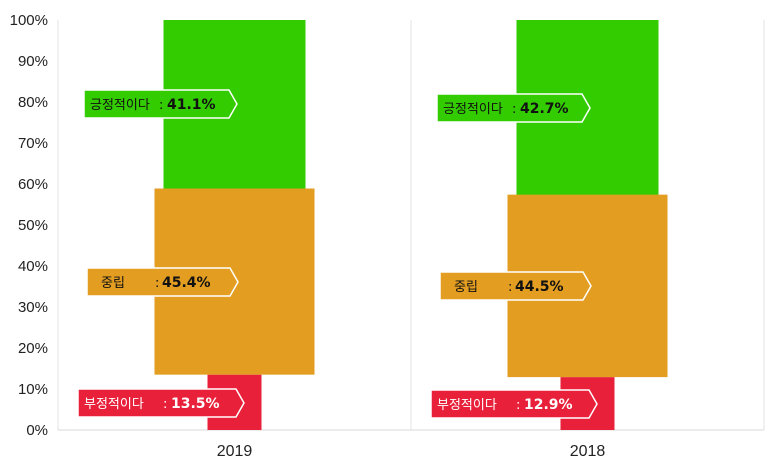 The height and width of the screenshot is (466, 777). What do you see at coordinates (33, 143) in the screenshot?
I see `y-tick-label: 70%` at bounding box center [33, 143].